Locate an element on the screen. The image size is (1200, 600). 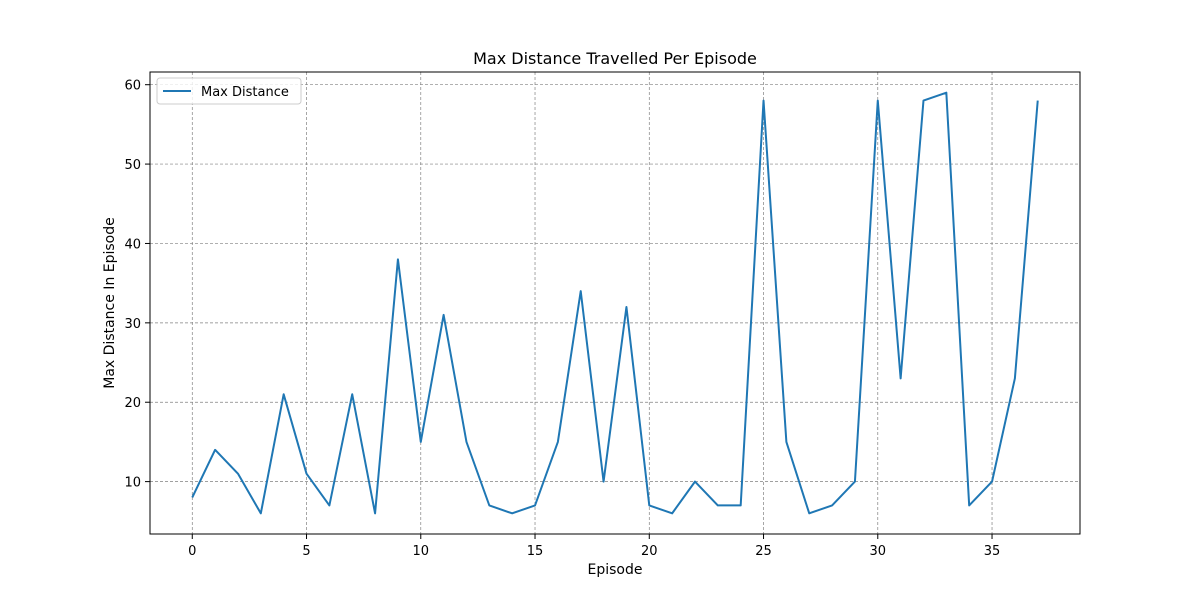
x-tick-label: 20 is located at coordinates (649, 551).